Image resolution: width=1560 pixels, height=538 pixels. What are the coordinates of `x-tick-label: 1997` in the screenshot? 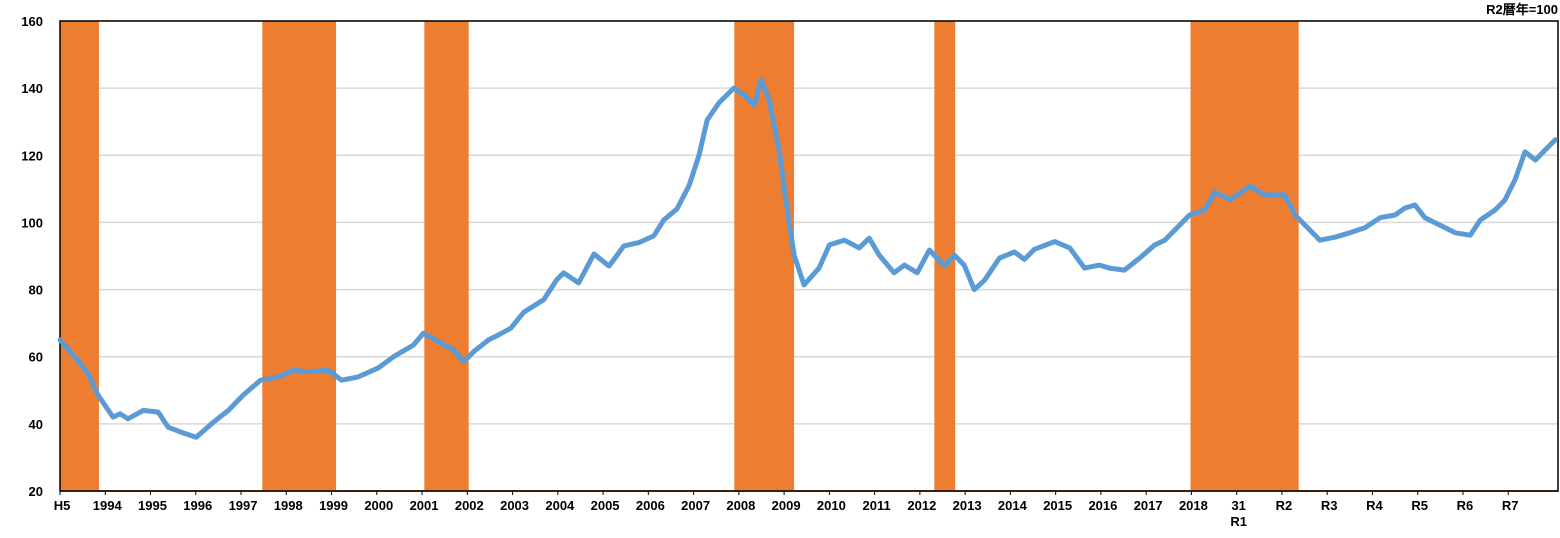 It's located at (243, 505).